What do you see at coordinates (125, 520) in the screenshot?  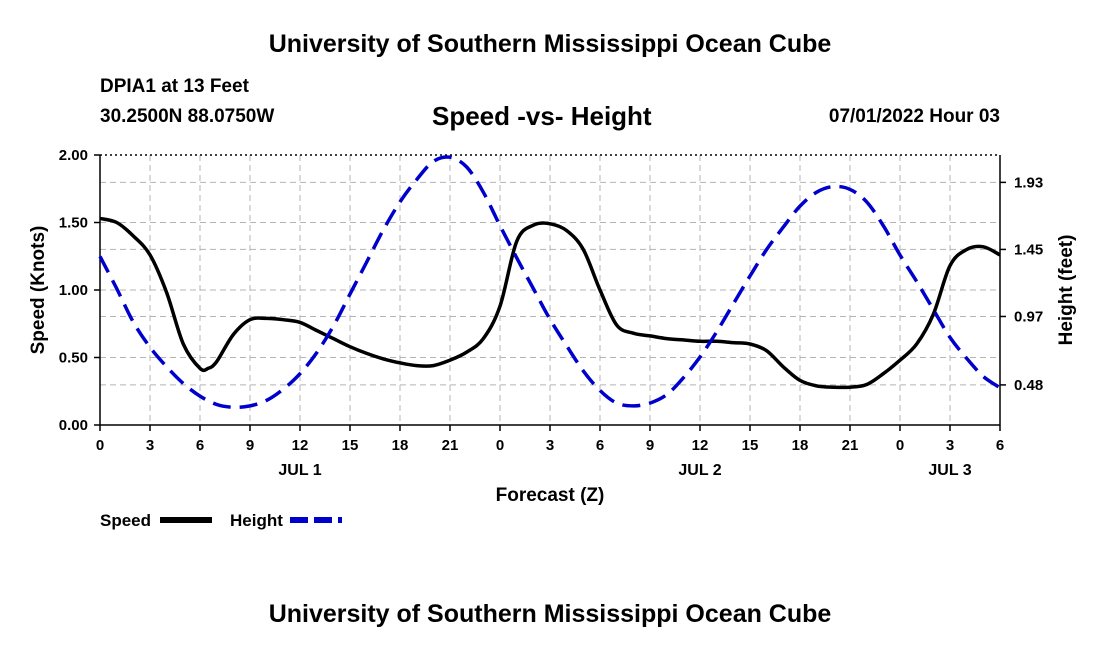 I see `legend-label: Speed` at bounding box center [125, 520].